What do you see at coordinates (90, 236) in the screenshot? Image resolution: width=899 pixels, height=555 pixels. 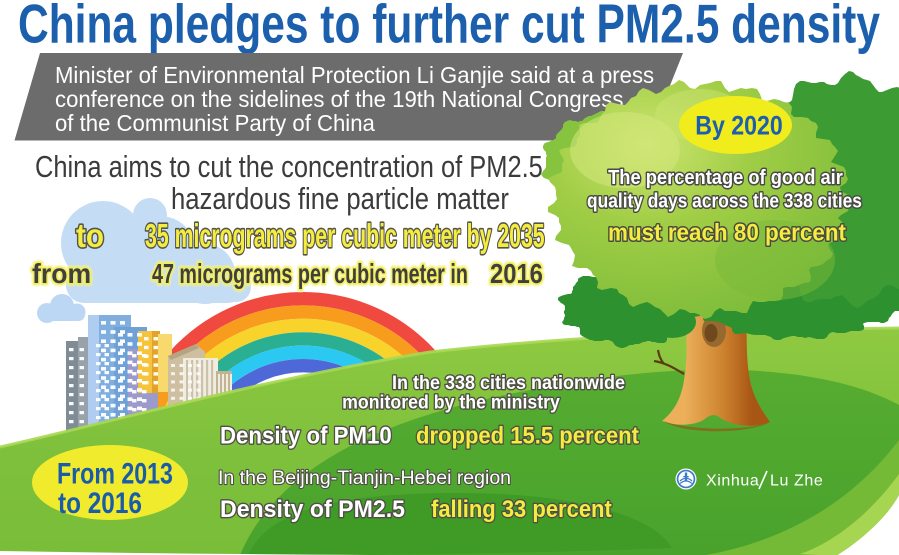 I see `svg-text: to` at bounding box center [90, 236].